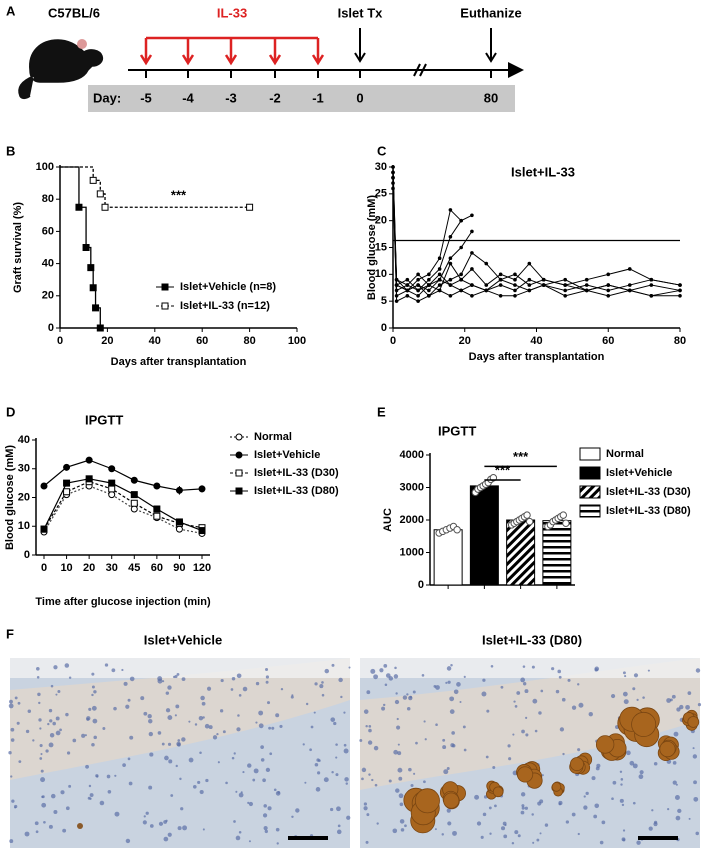 This screenshot has width=708, height=853. What do you see at coordinates (60, 341) in the screenshot?
I see `x-tick-label: 0` at bounding box center [60, 341].